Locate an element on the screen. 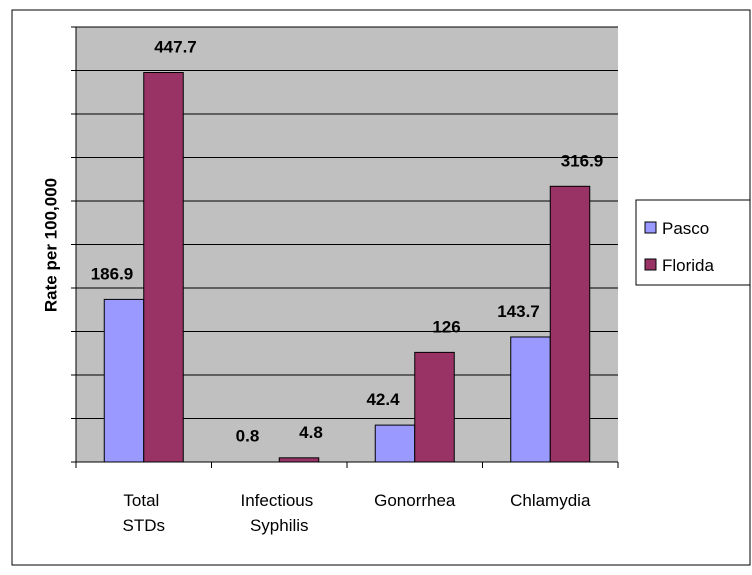 Image resolution: width=752 pixels, height=575 pixels. legend-label: Pasco is located at coordinates (685, 228).